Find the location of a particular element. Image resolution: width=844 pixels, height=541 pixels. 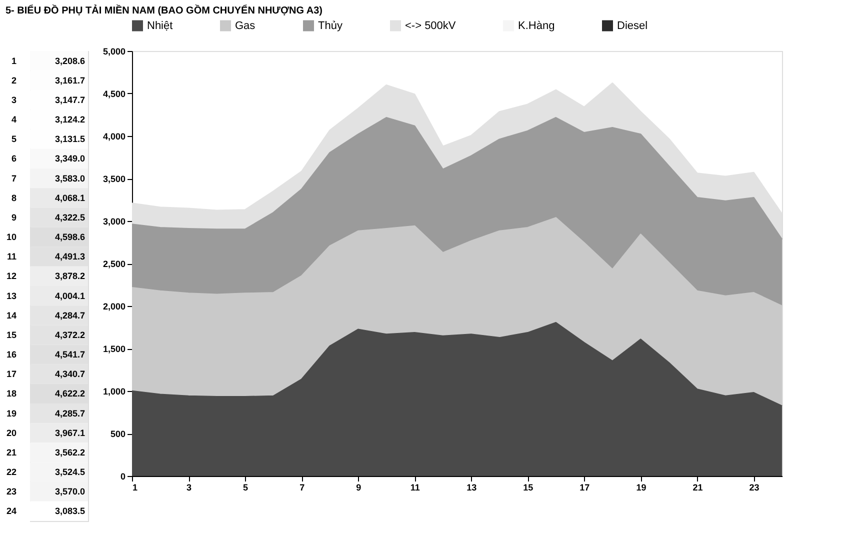

y-tick-label: 4,000 is located at coordinates (114, 137).